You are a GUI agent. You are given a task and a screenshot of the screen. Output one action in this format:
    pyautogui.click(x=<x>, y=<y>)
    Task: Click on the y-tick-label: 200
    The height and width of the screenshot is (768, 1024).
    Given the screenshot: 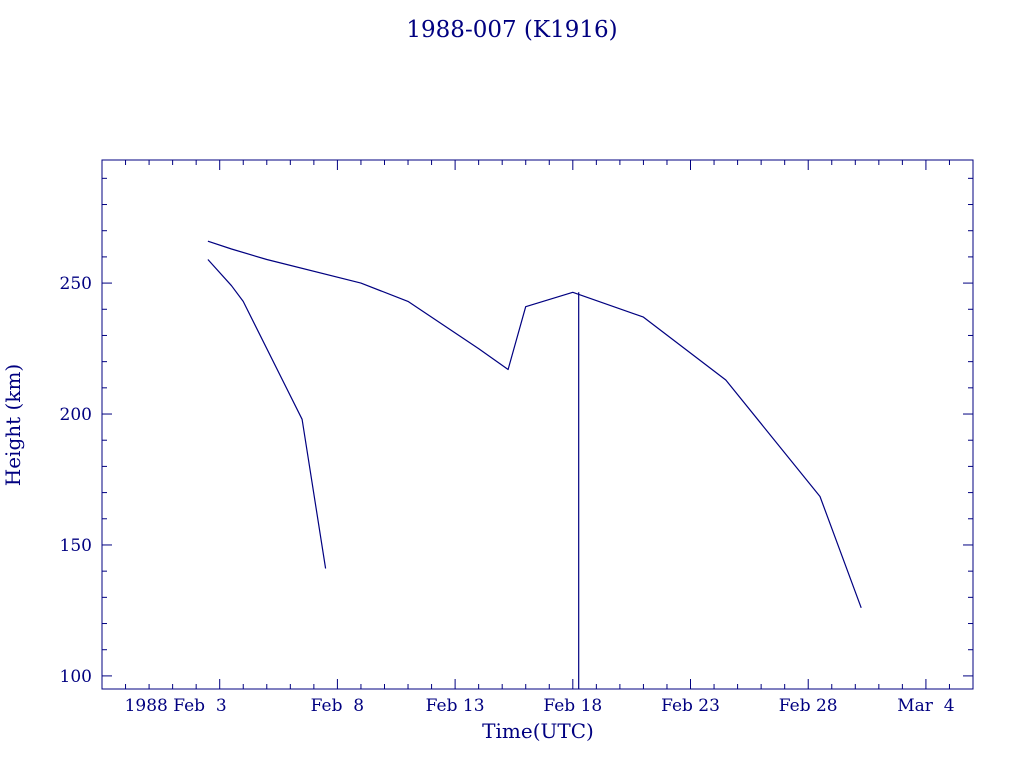 What is the action you would take?
    pyautogui.click(x=76, y=415)
    